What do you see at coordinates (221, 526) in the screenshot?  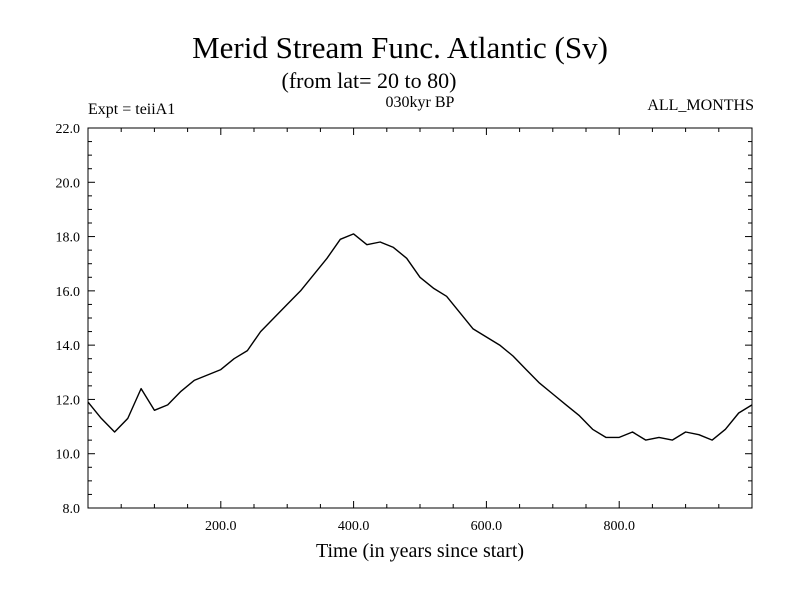 I see `x-tick-label: 200.0` at bounding box center [221, 526].